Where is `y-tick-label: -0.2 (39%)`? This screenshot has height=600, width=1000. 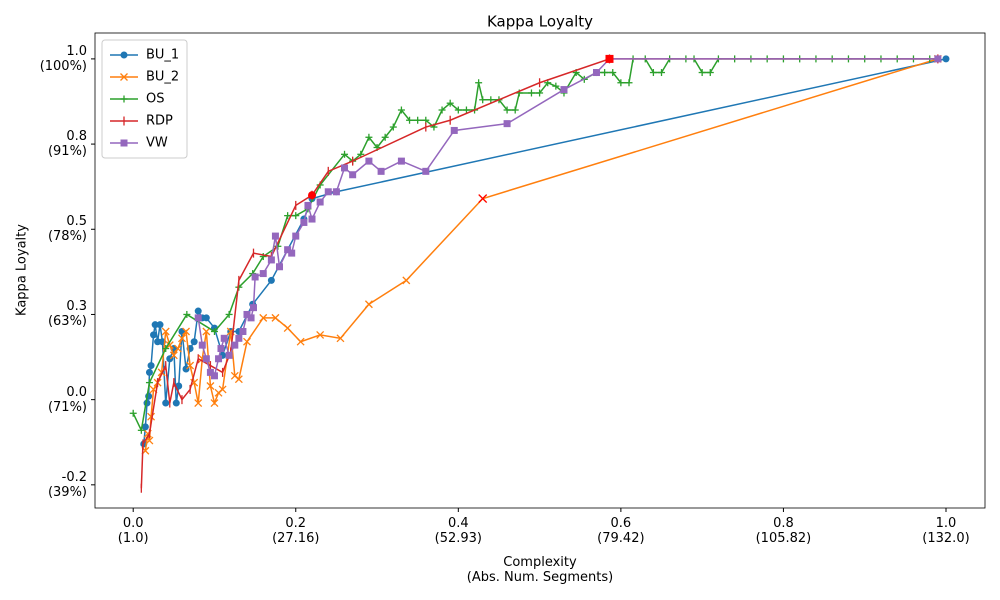 y-tick-label: -0.2 (39%) is located at coordinates (67, 484).